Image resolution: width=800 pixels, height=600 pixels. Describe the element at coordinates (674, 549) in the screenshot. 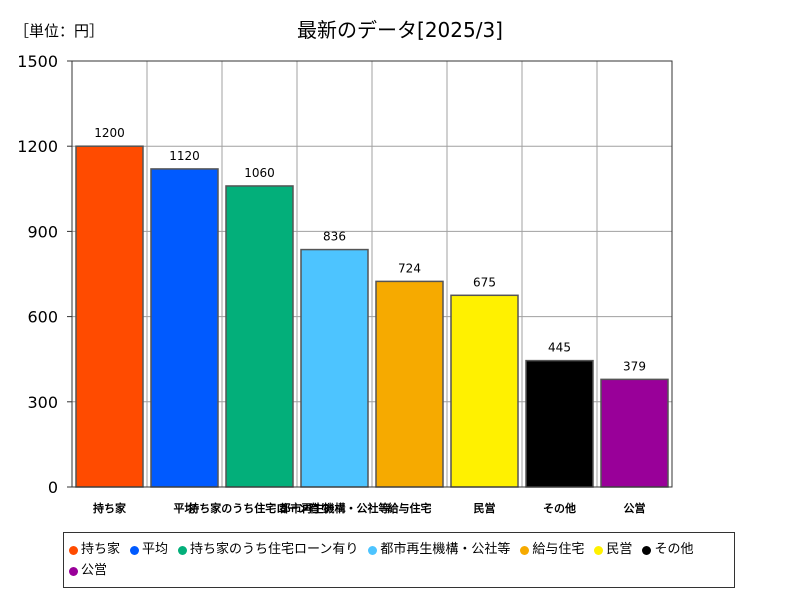

I see `legend-label: その他` at that location.